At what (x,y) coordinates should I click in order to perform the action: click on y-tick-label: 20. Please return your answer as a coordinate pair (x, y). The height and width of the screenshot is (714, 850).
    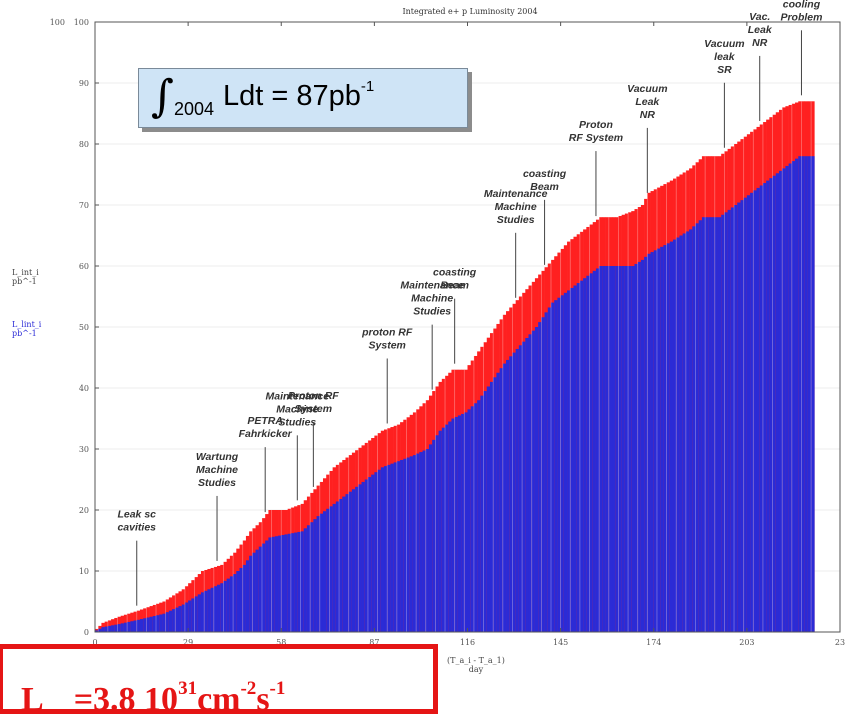
    Looking at the image, I should click on (84, 510).